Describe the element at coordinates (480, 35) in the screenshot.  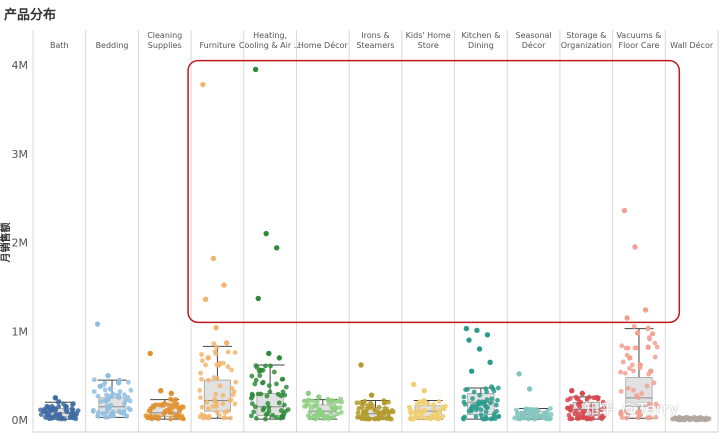
I see `column-header-label: Kitchen &` at that location.